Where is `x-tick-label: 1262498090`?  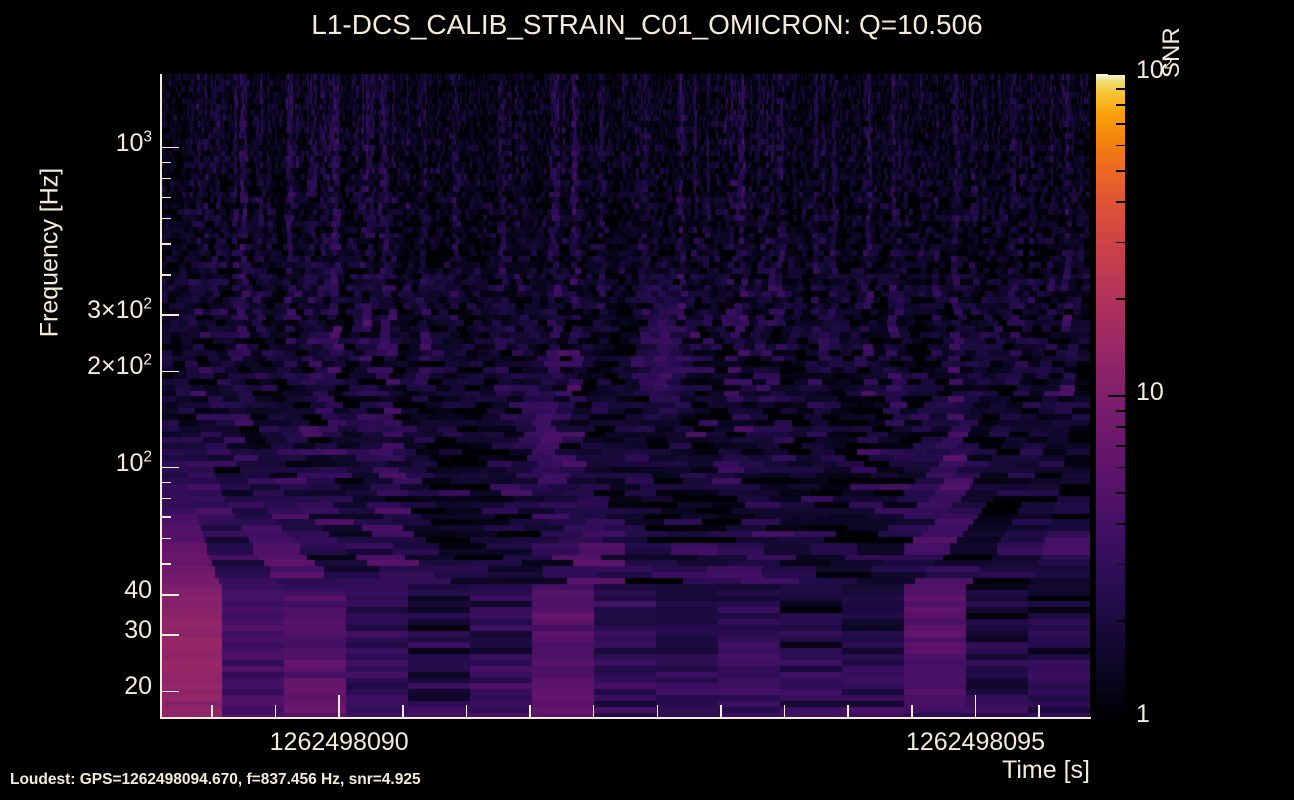 x-tick-label: 1262498090 is located at coordinates (339, 742).